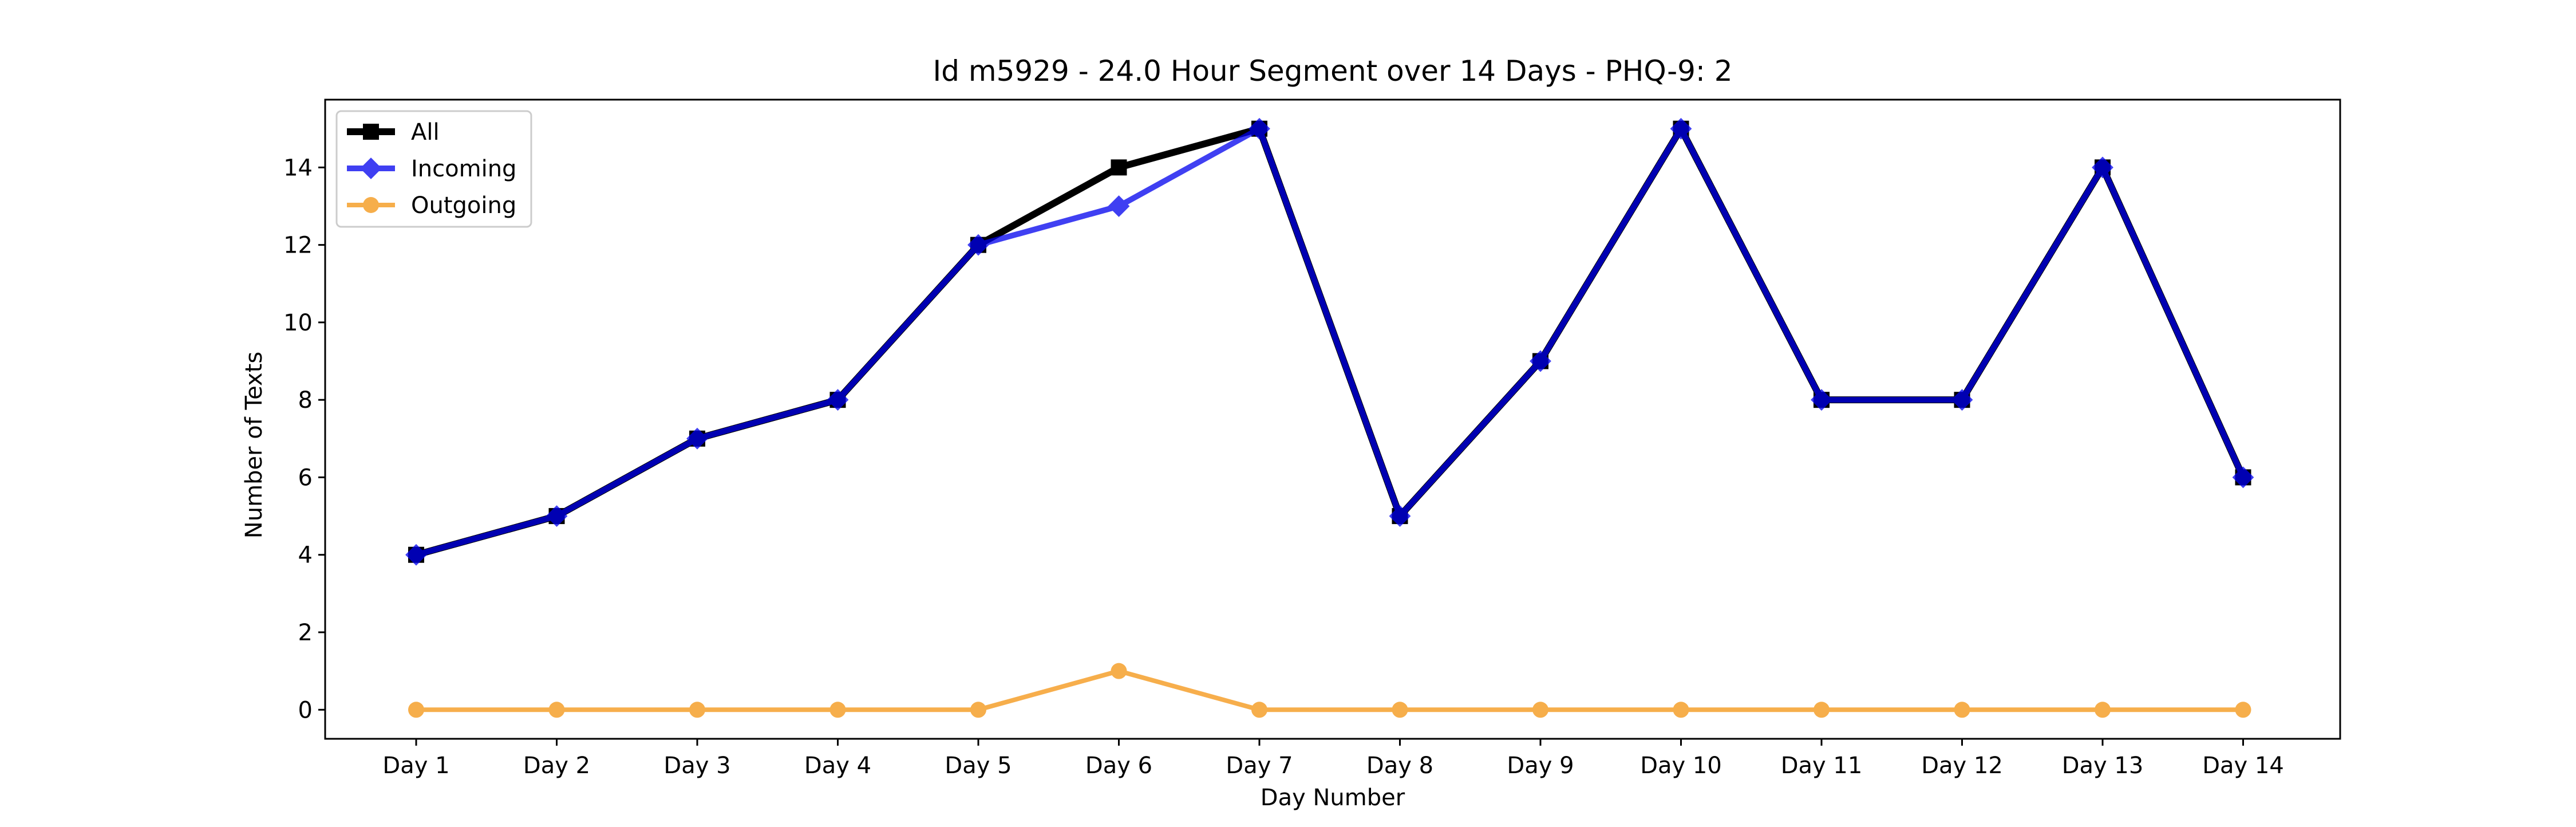  What do you see at coordinates (2243, 766) in the screenshot?
I see `x-tick-label: Day 14` at bounding box center [2243, 766].